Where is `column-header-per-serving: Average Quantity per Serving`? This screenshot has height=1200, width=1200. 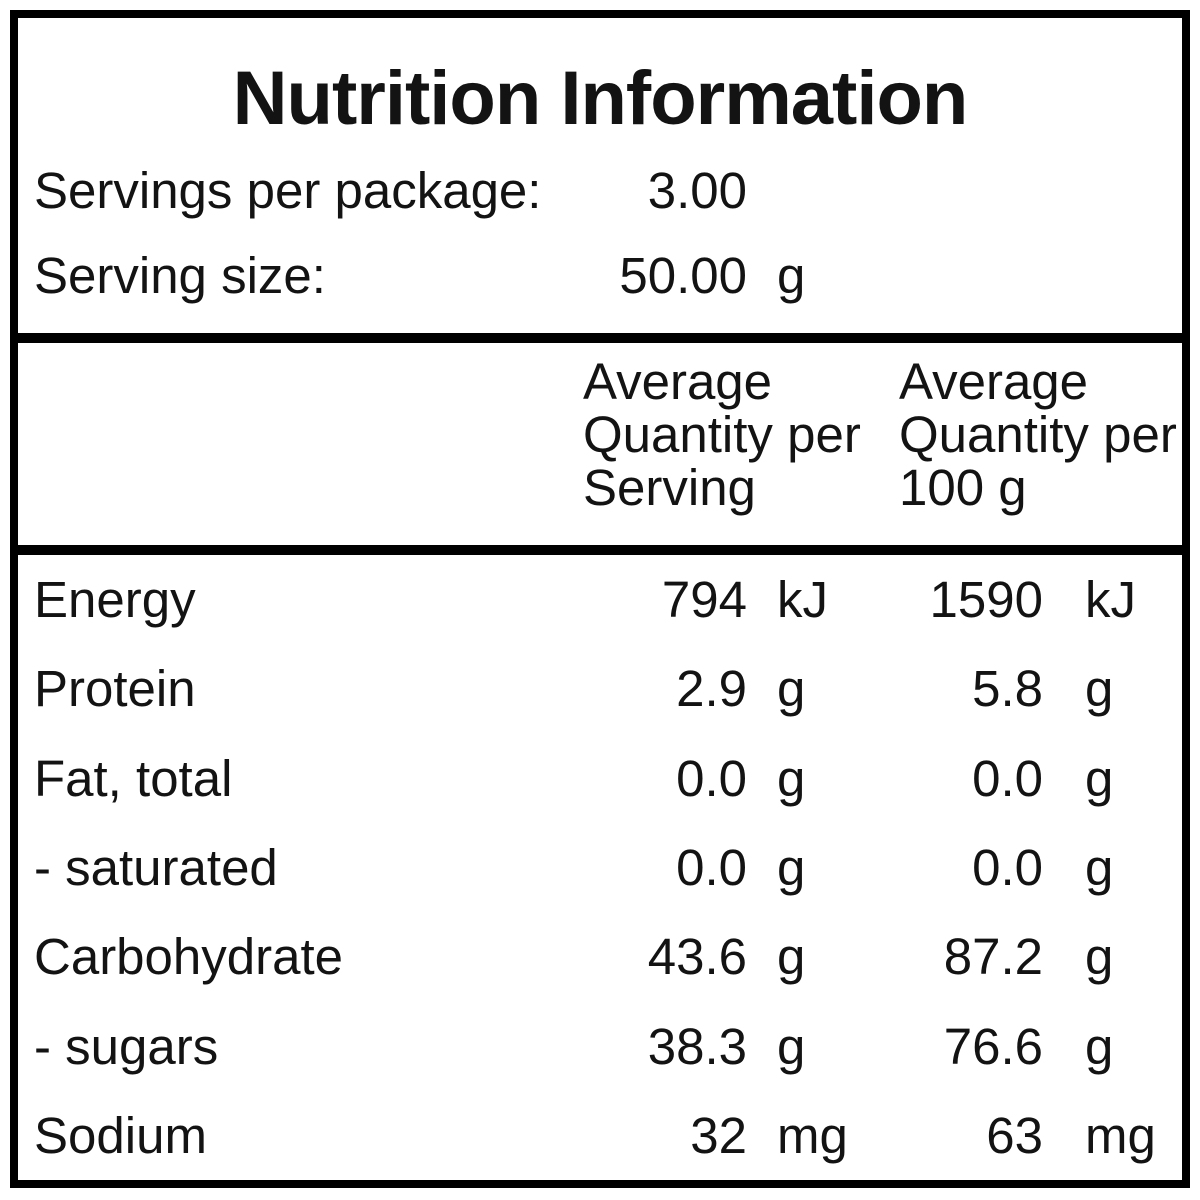 column-header-per-serving: Average Quantity per Serving is located at coordinates (722, 434).